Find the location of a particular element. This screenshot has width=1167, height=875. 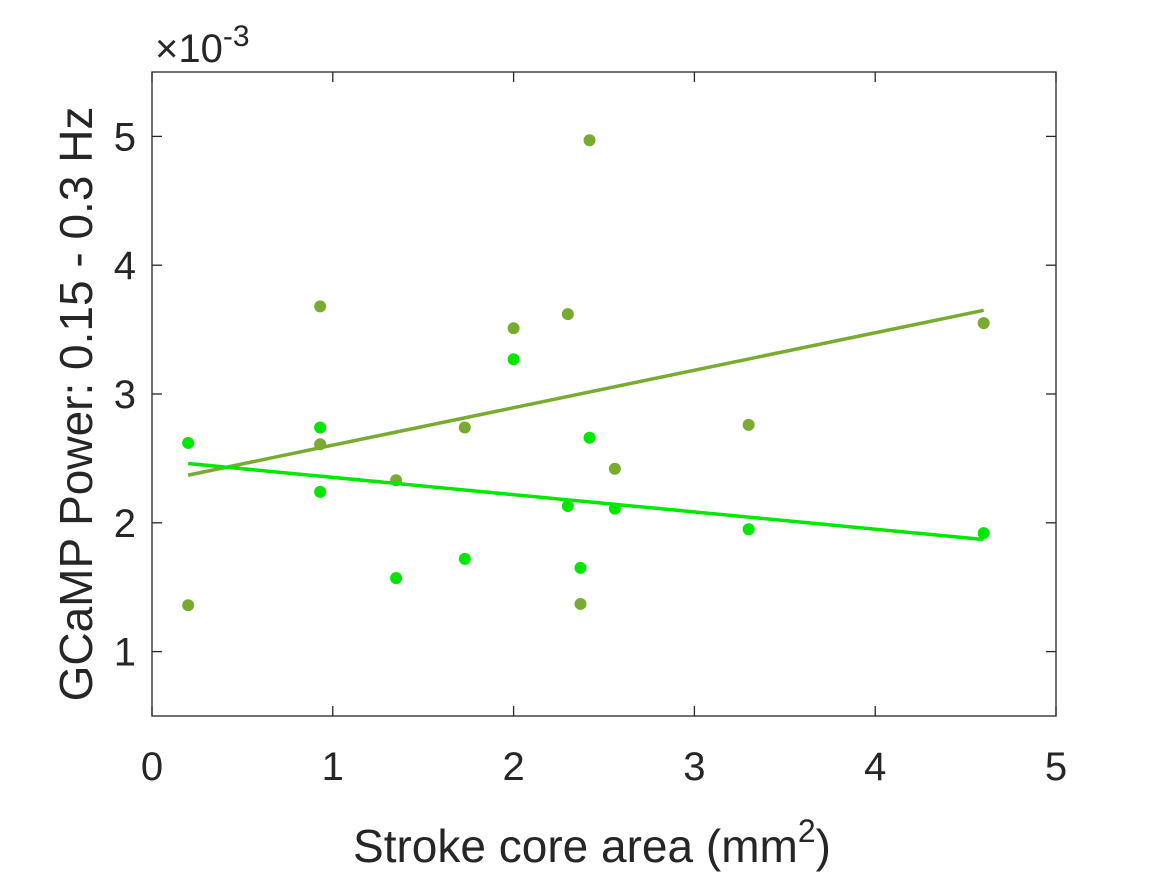

x-axis-label-suffix: ) is located at coordinates (823, 846).